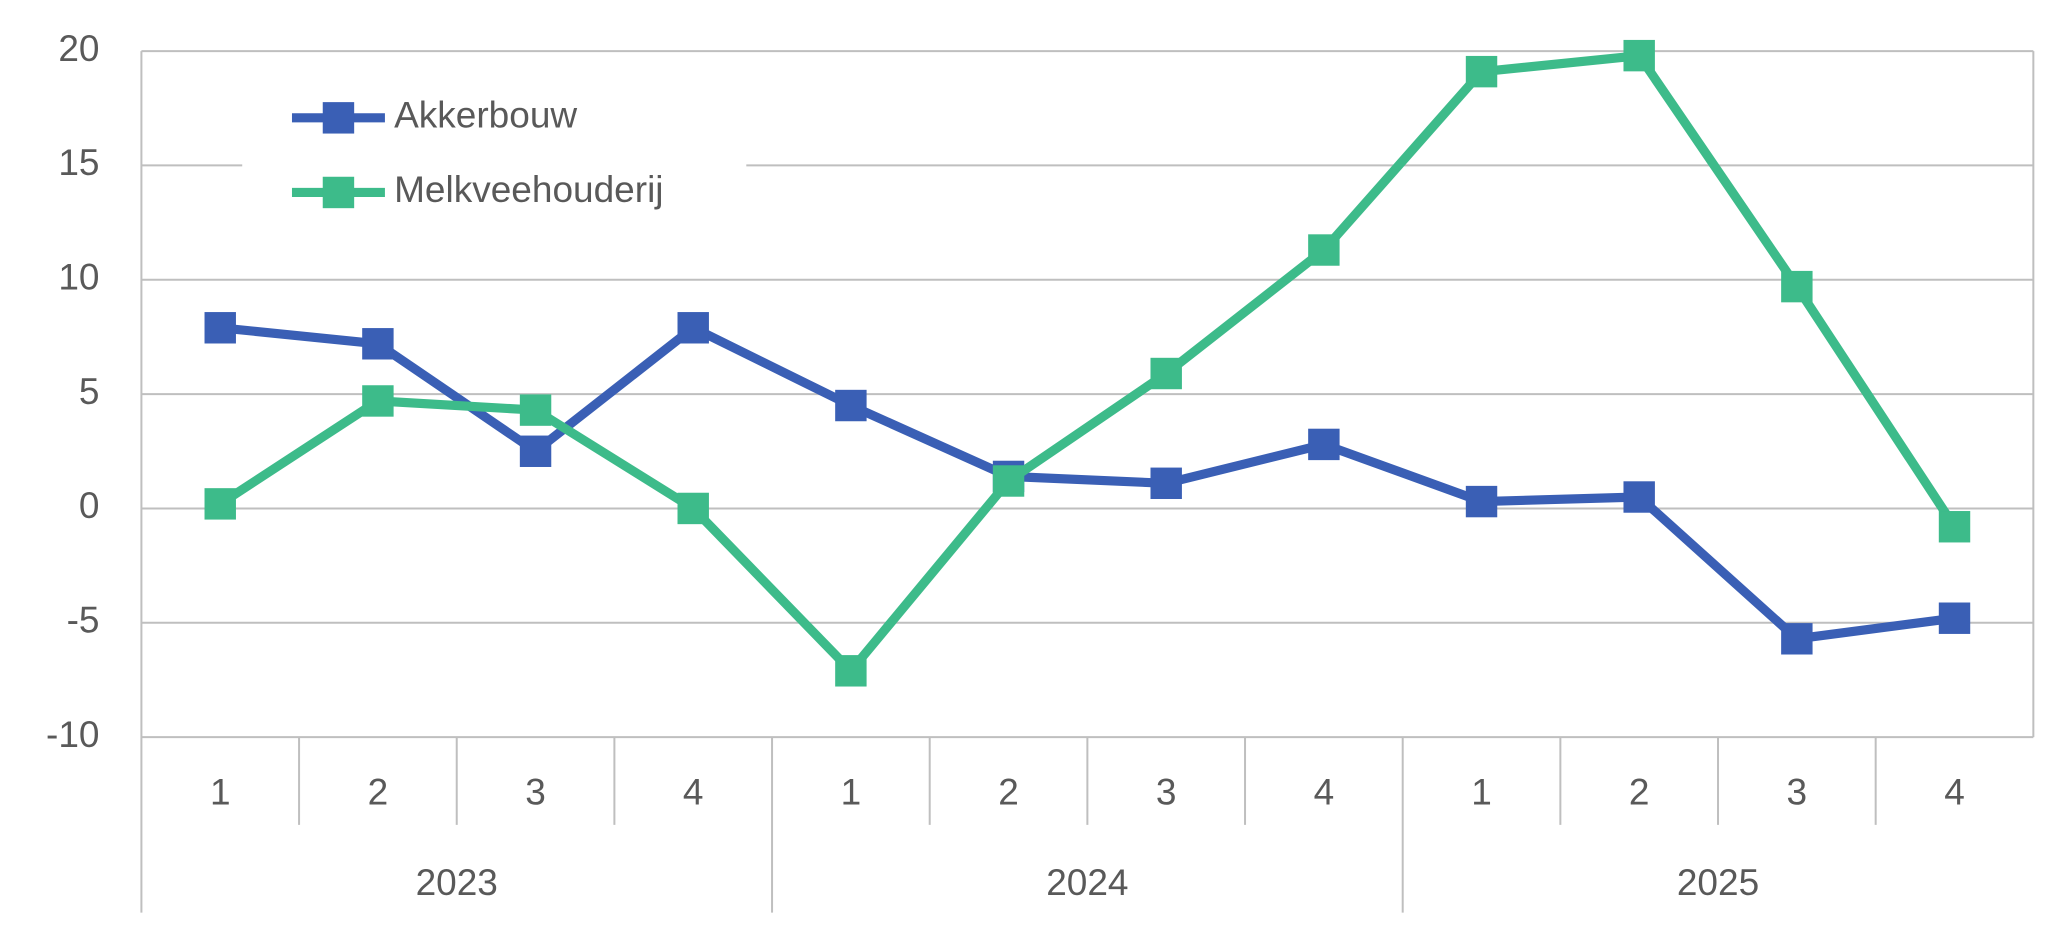 The height and width of the screenshot is (928, 2053). What do you see at coordinates (72, 734) in the screenshot?
I see `y-tick-label: -10` at bounding box center [72, 734].